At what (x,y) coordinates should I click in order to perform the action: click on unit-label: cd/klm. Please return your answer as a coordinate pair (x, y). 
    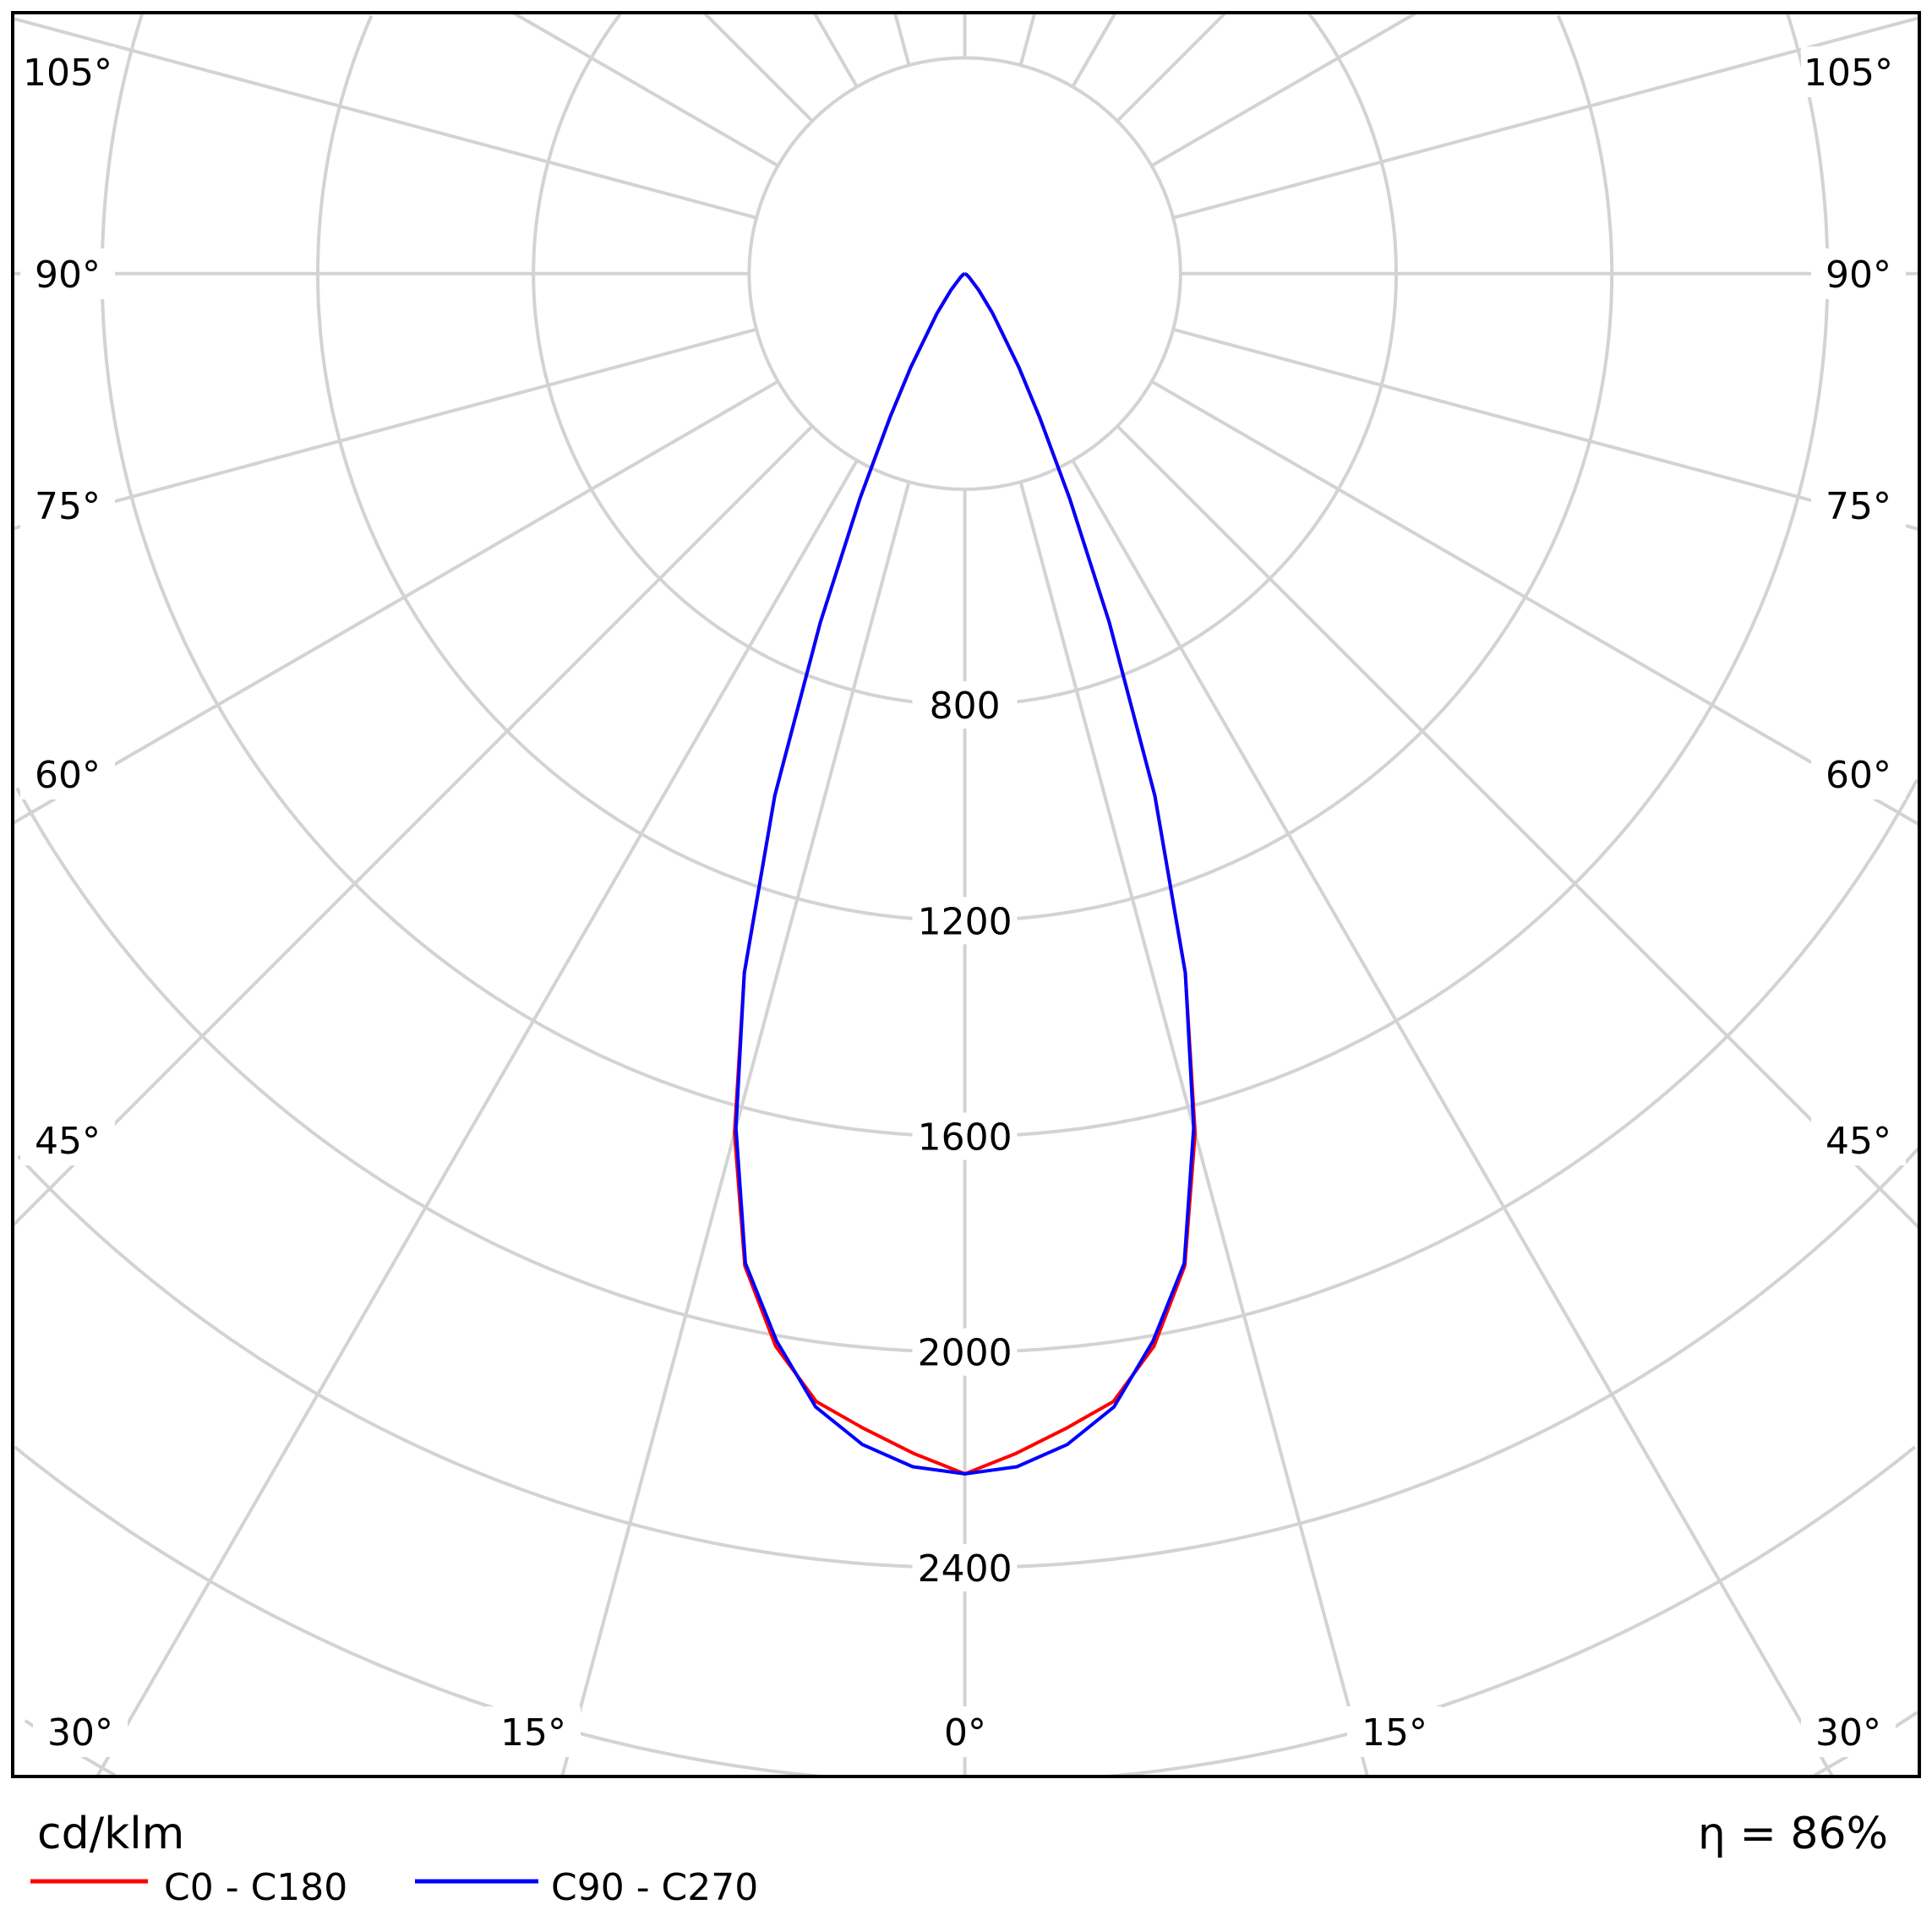
    Looking at the image, I should click on (110, 1834).